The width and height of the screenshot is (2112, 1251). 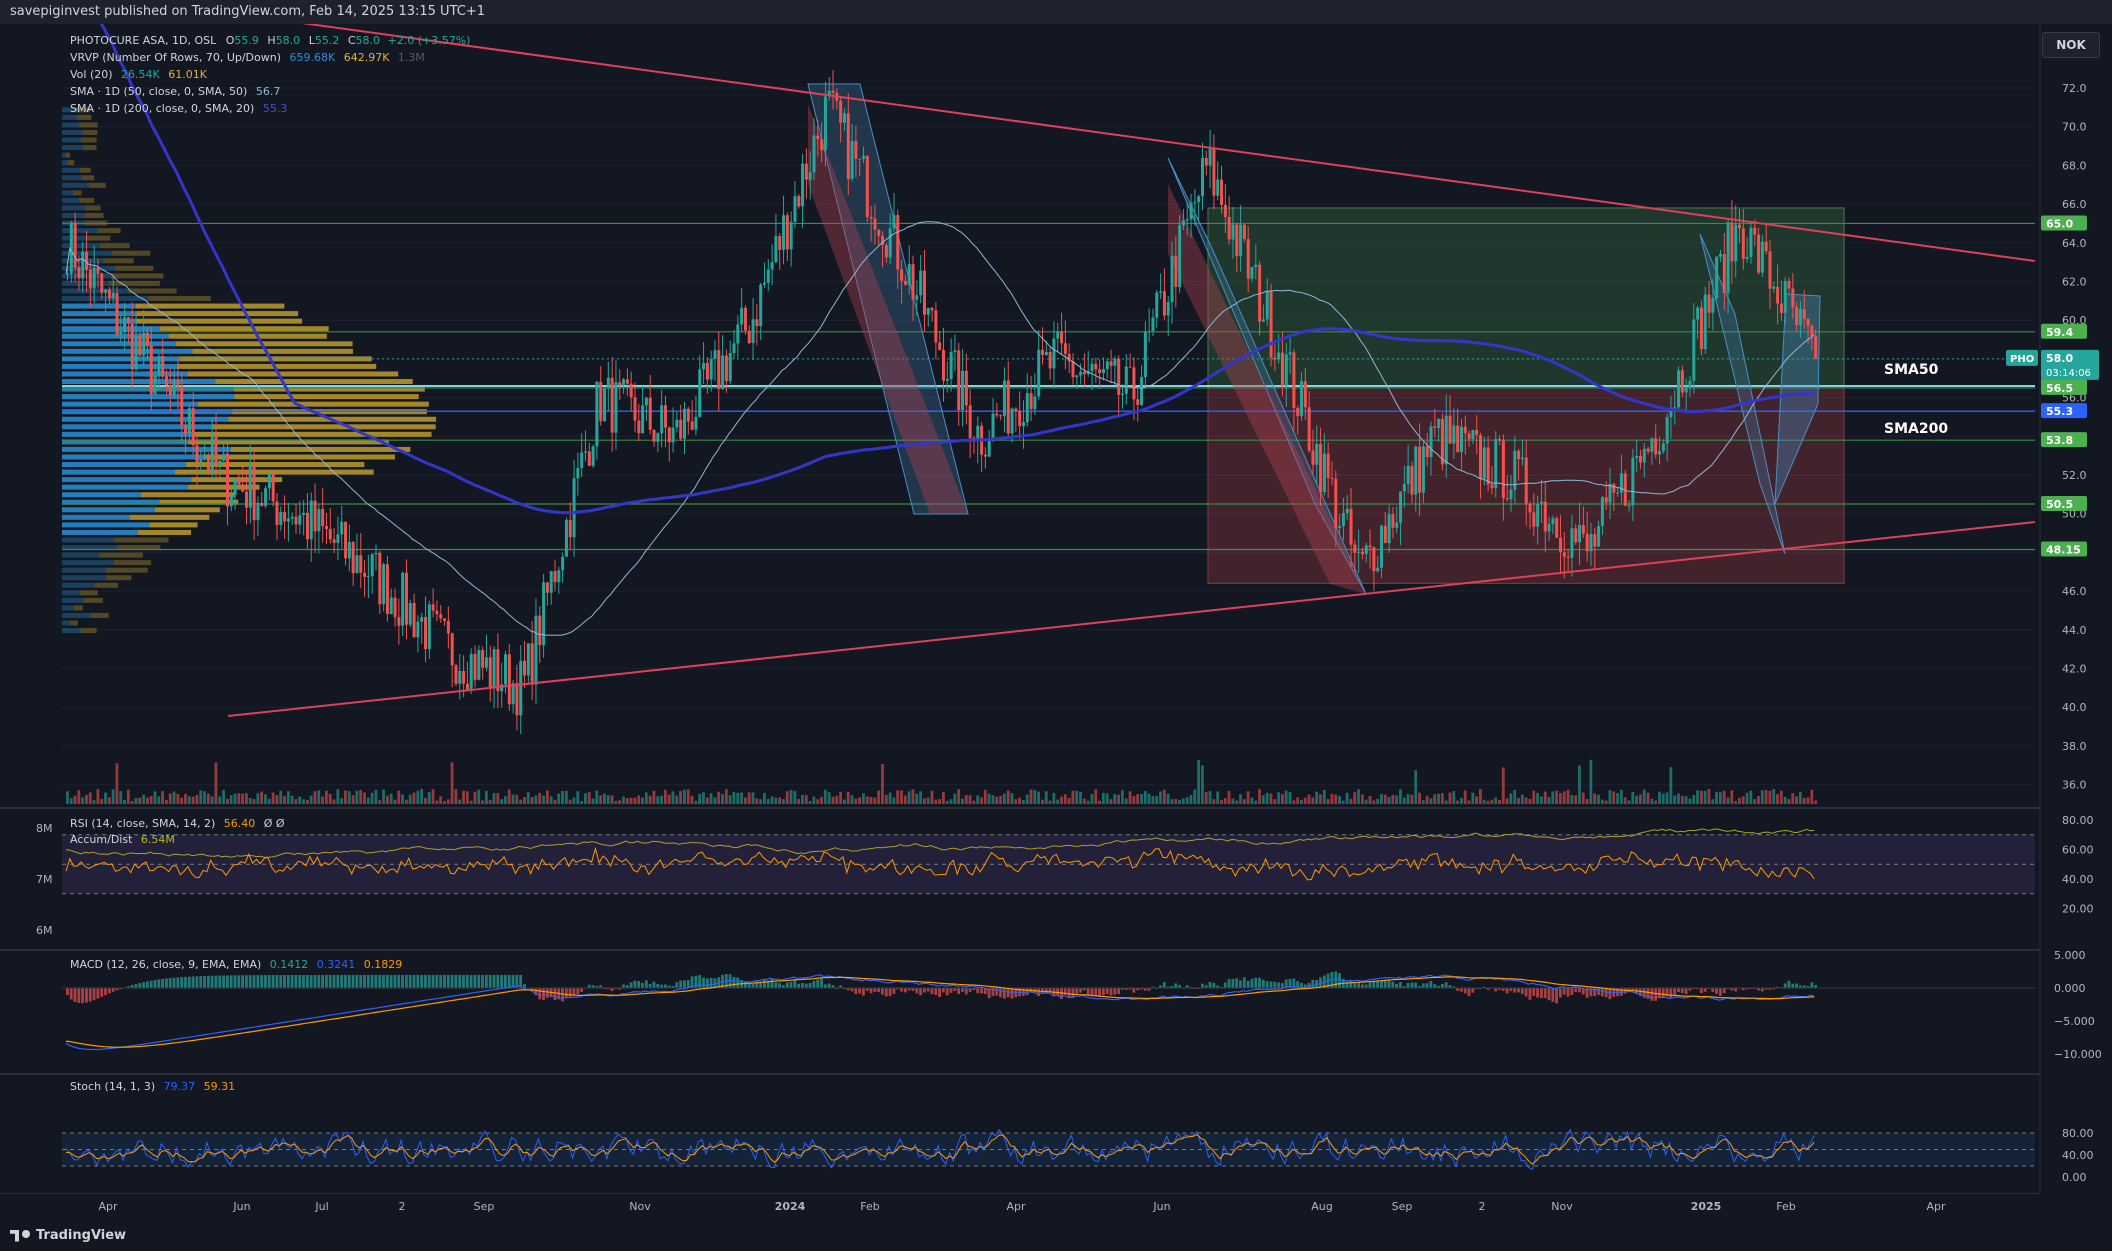 What do you see at coordinates (2078, 1155) in the screenshot?
I see `stoch-tick-label: 40.00` at bounding box center [2078, 1155].